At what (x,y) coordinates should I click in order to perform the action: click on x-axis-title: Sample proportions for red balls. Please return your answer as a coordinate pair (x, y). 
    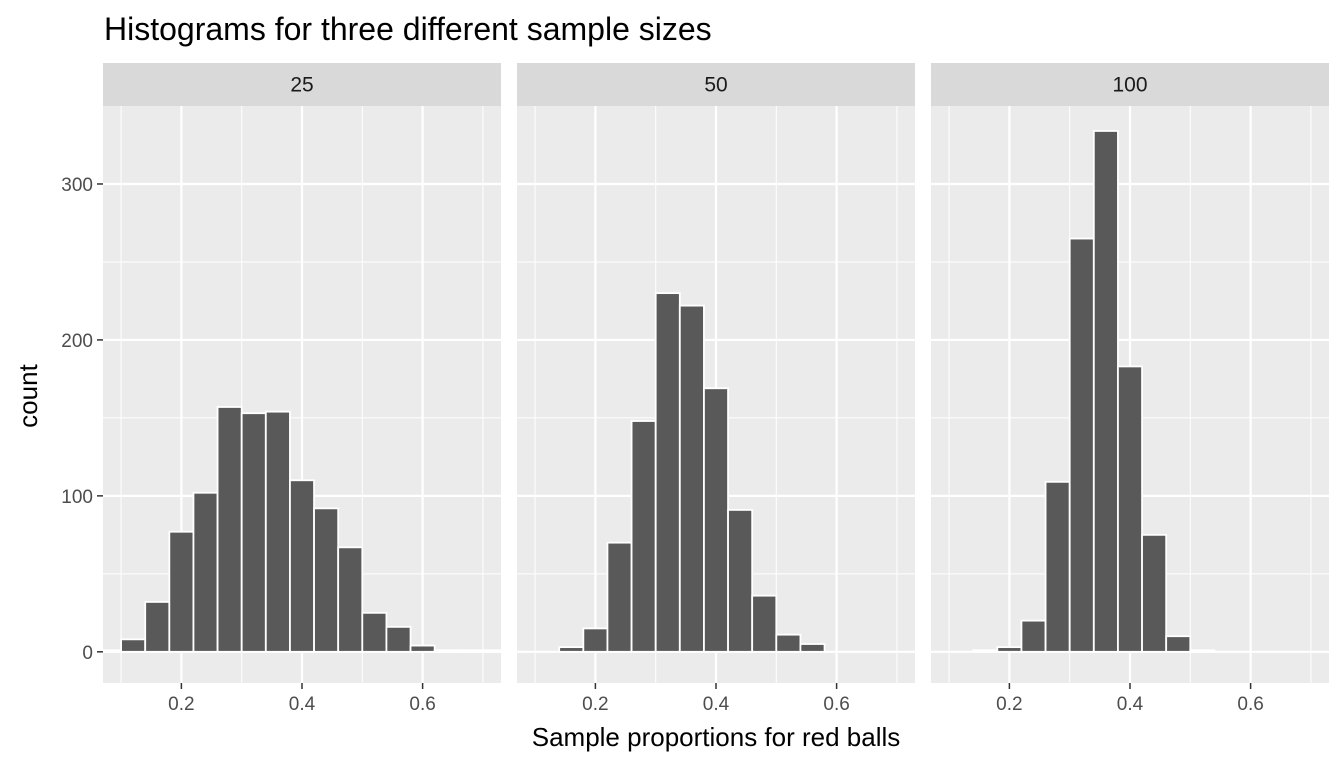
    Looking at the image, I should click on (716, 737).